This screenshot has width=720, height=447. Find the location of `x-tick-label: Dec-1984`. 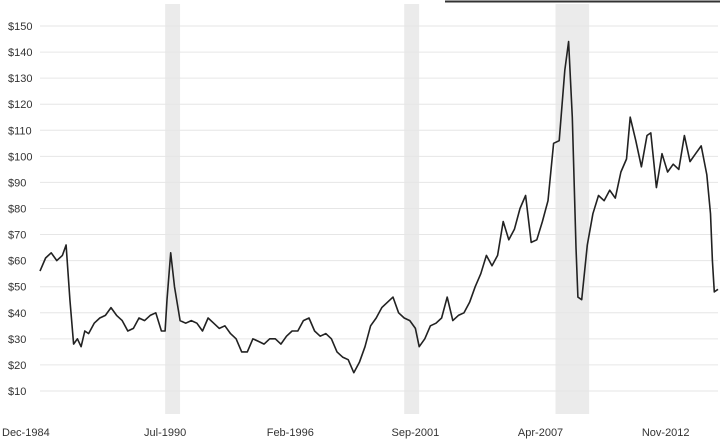

x-tick-label: Dec-1984 is located at coordinates (26, 433).